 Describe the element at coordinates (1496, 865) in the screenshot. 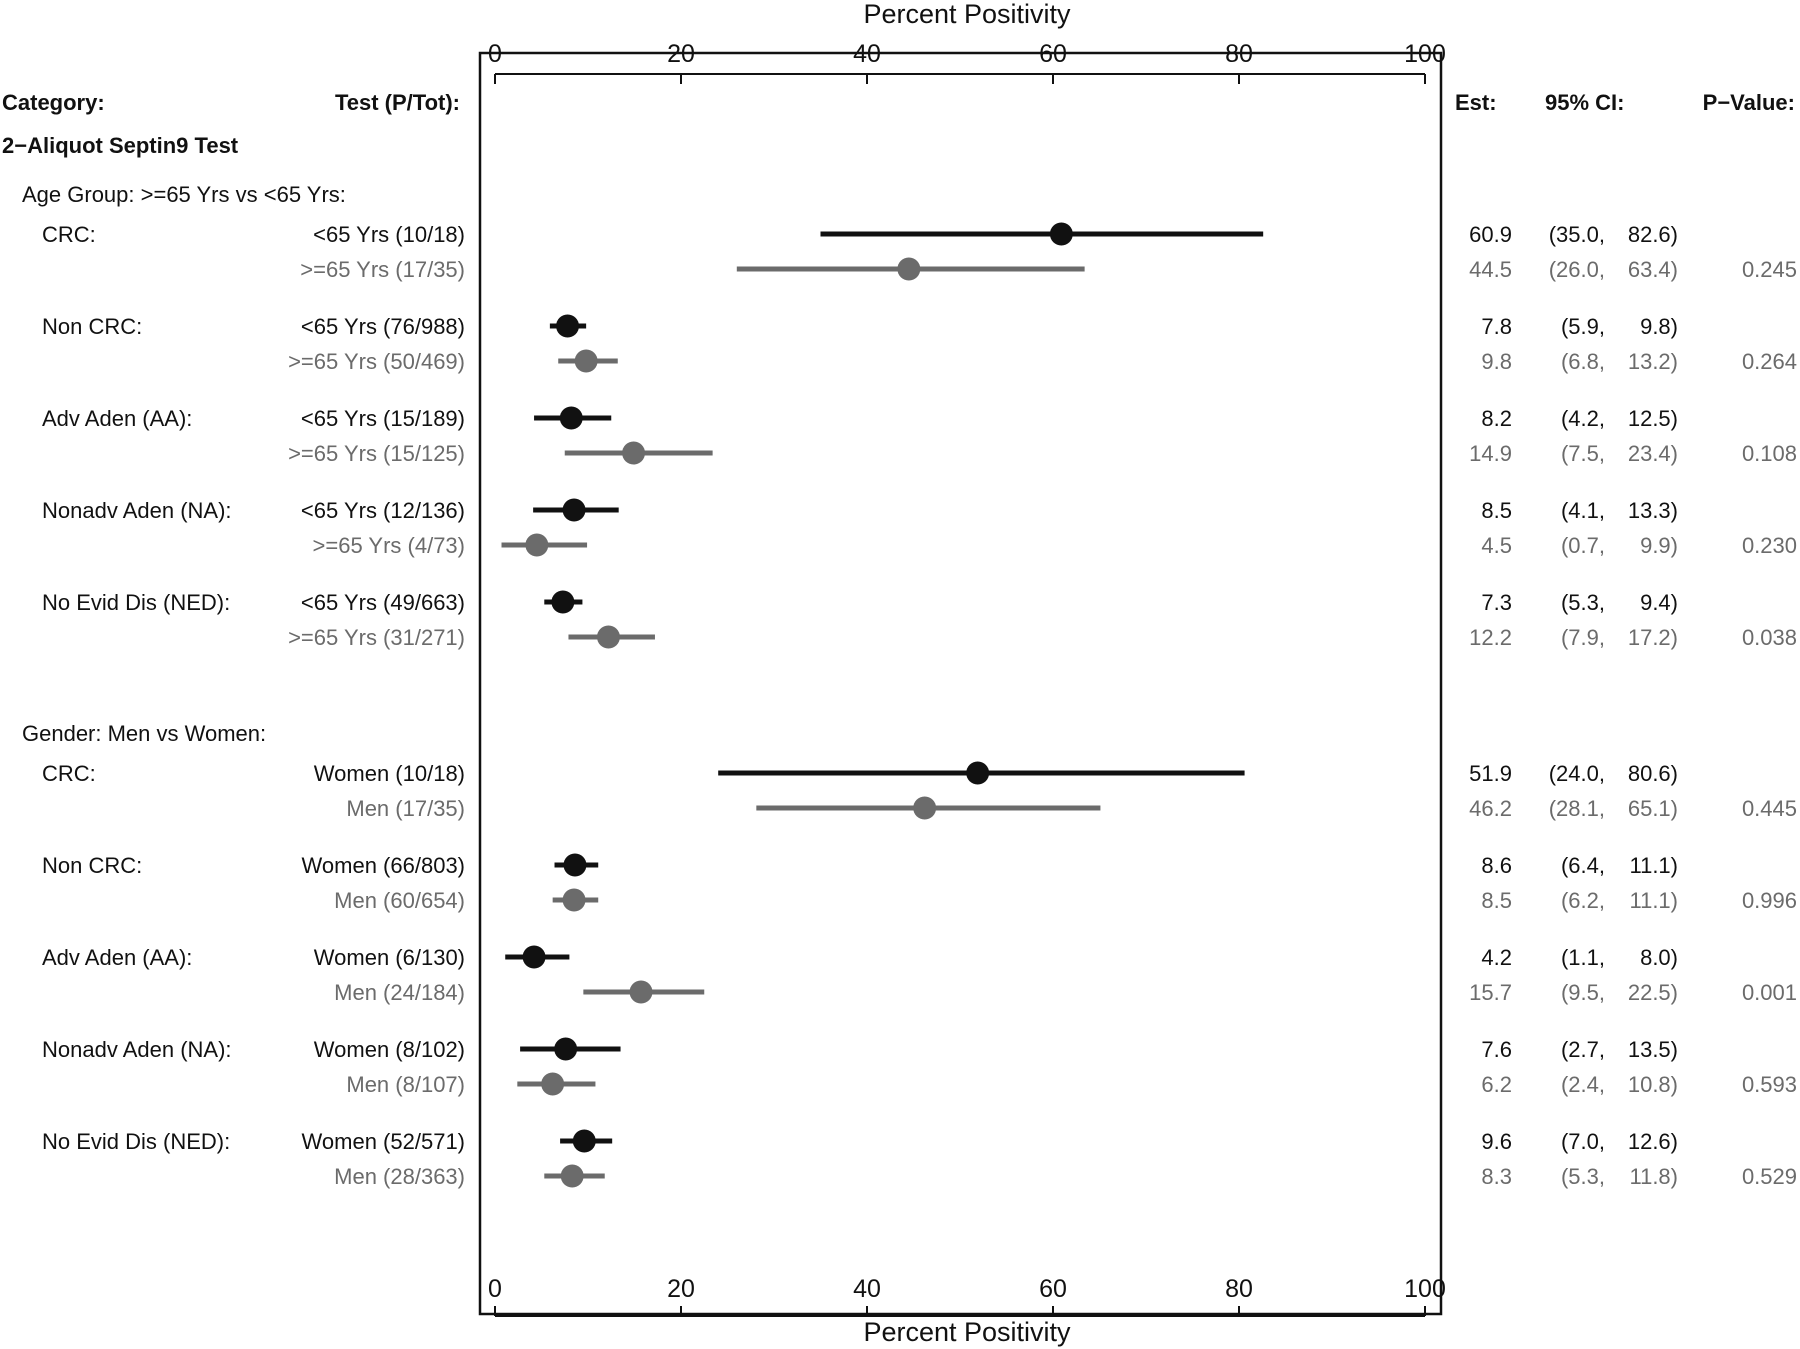

I see `estimate-value: 8.6` at that location.